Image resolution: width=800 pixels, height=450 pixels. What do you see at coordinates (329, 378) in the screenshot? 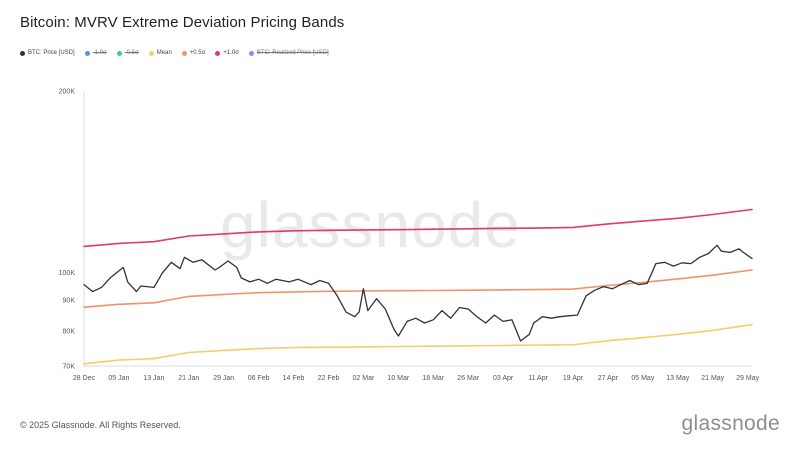
I see `x-tick-label: 22 Feb` at bounding box center [329, 378].